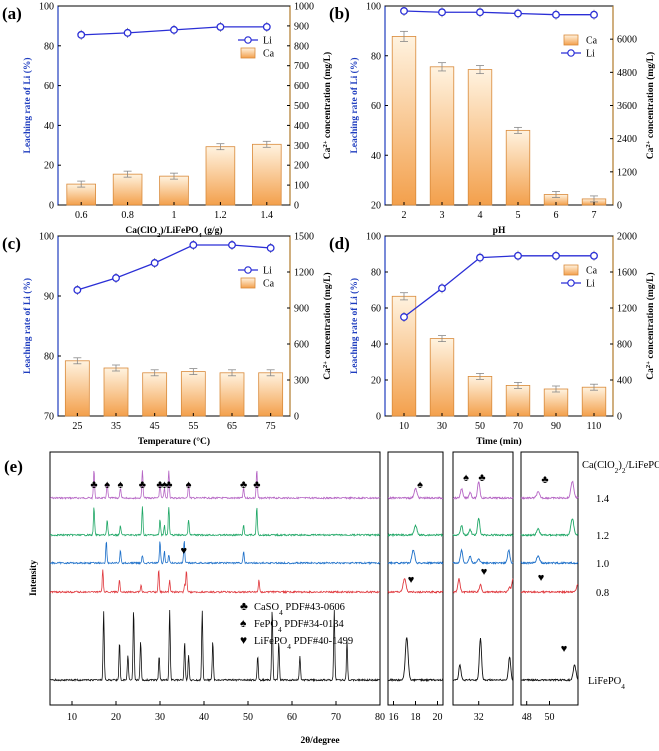  Describe the element at coordinates (243, 623) in the screenshot. I see `legend-symbol: ♠` at that location.